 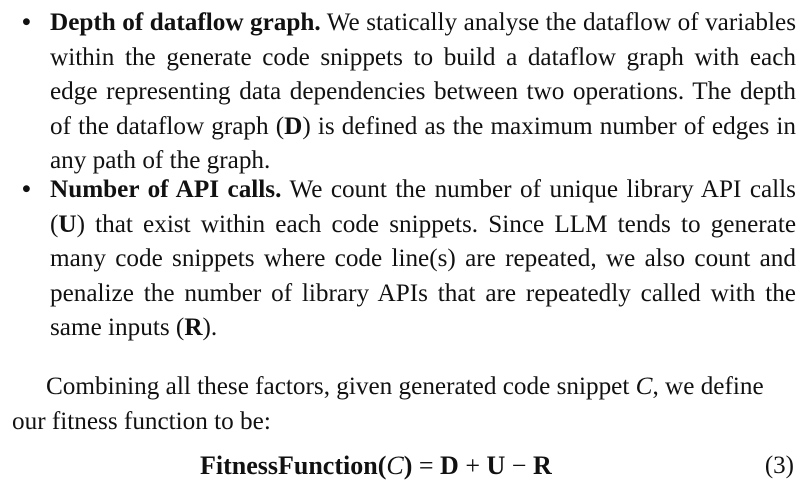 I want to click on equation-body: FitnessFunction(C) = D + U − R, so click(x=376, y=466).